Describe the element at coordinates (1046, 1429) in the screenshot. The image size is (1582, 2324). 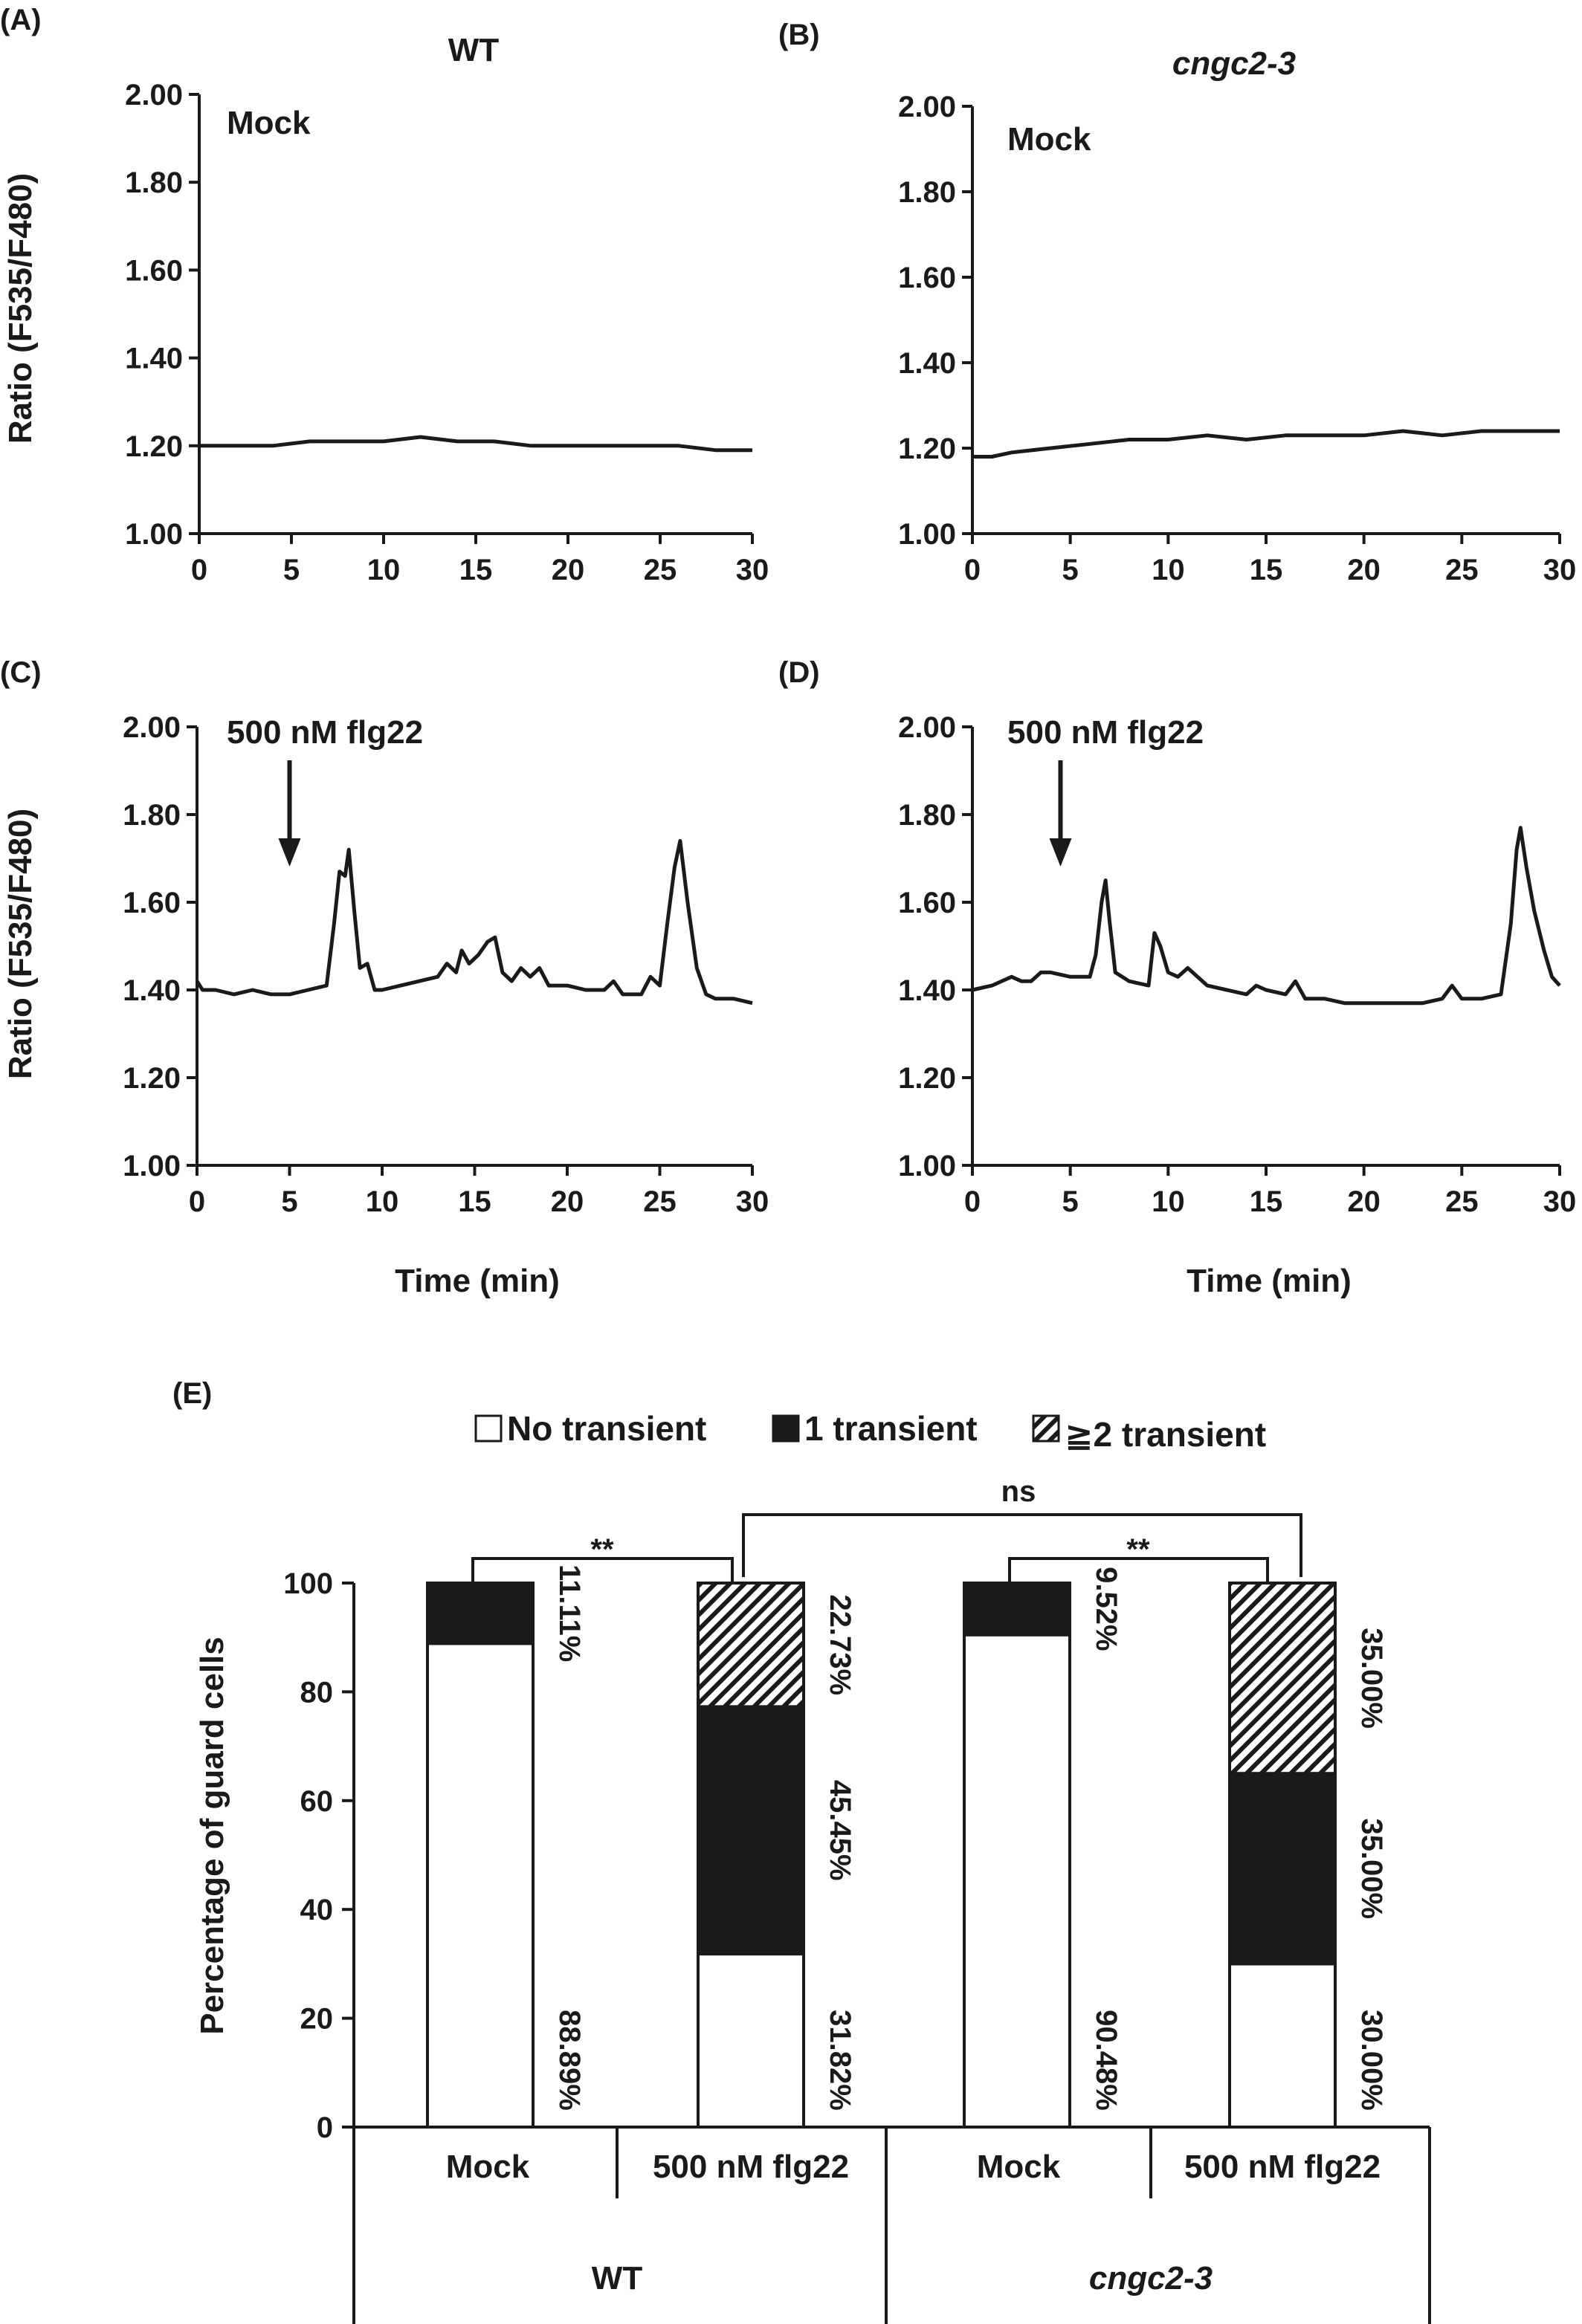
I see `legend-swatch-2-transient` at that location.